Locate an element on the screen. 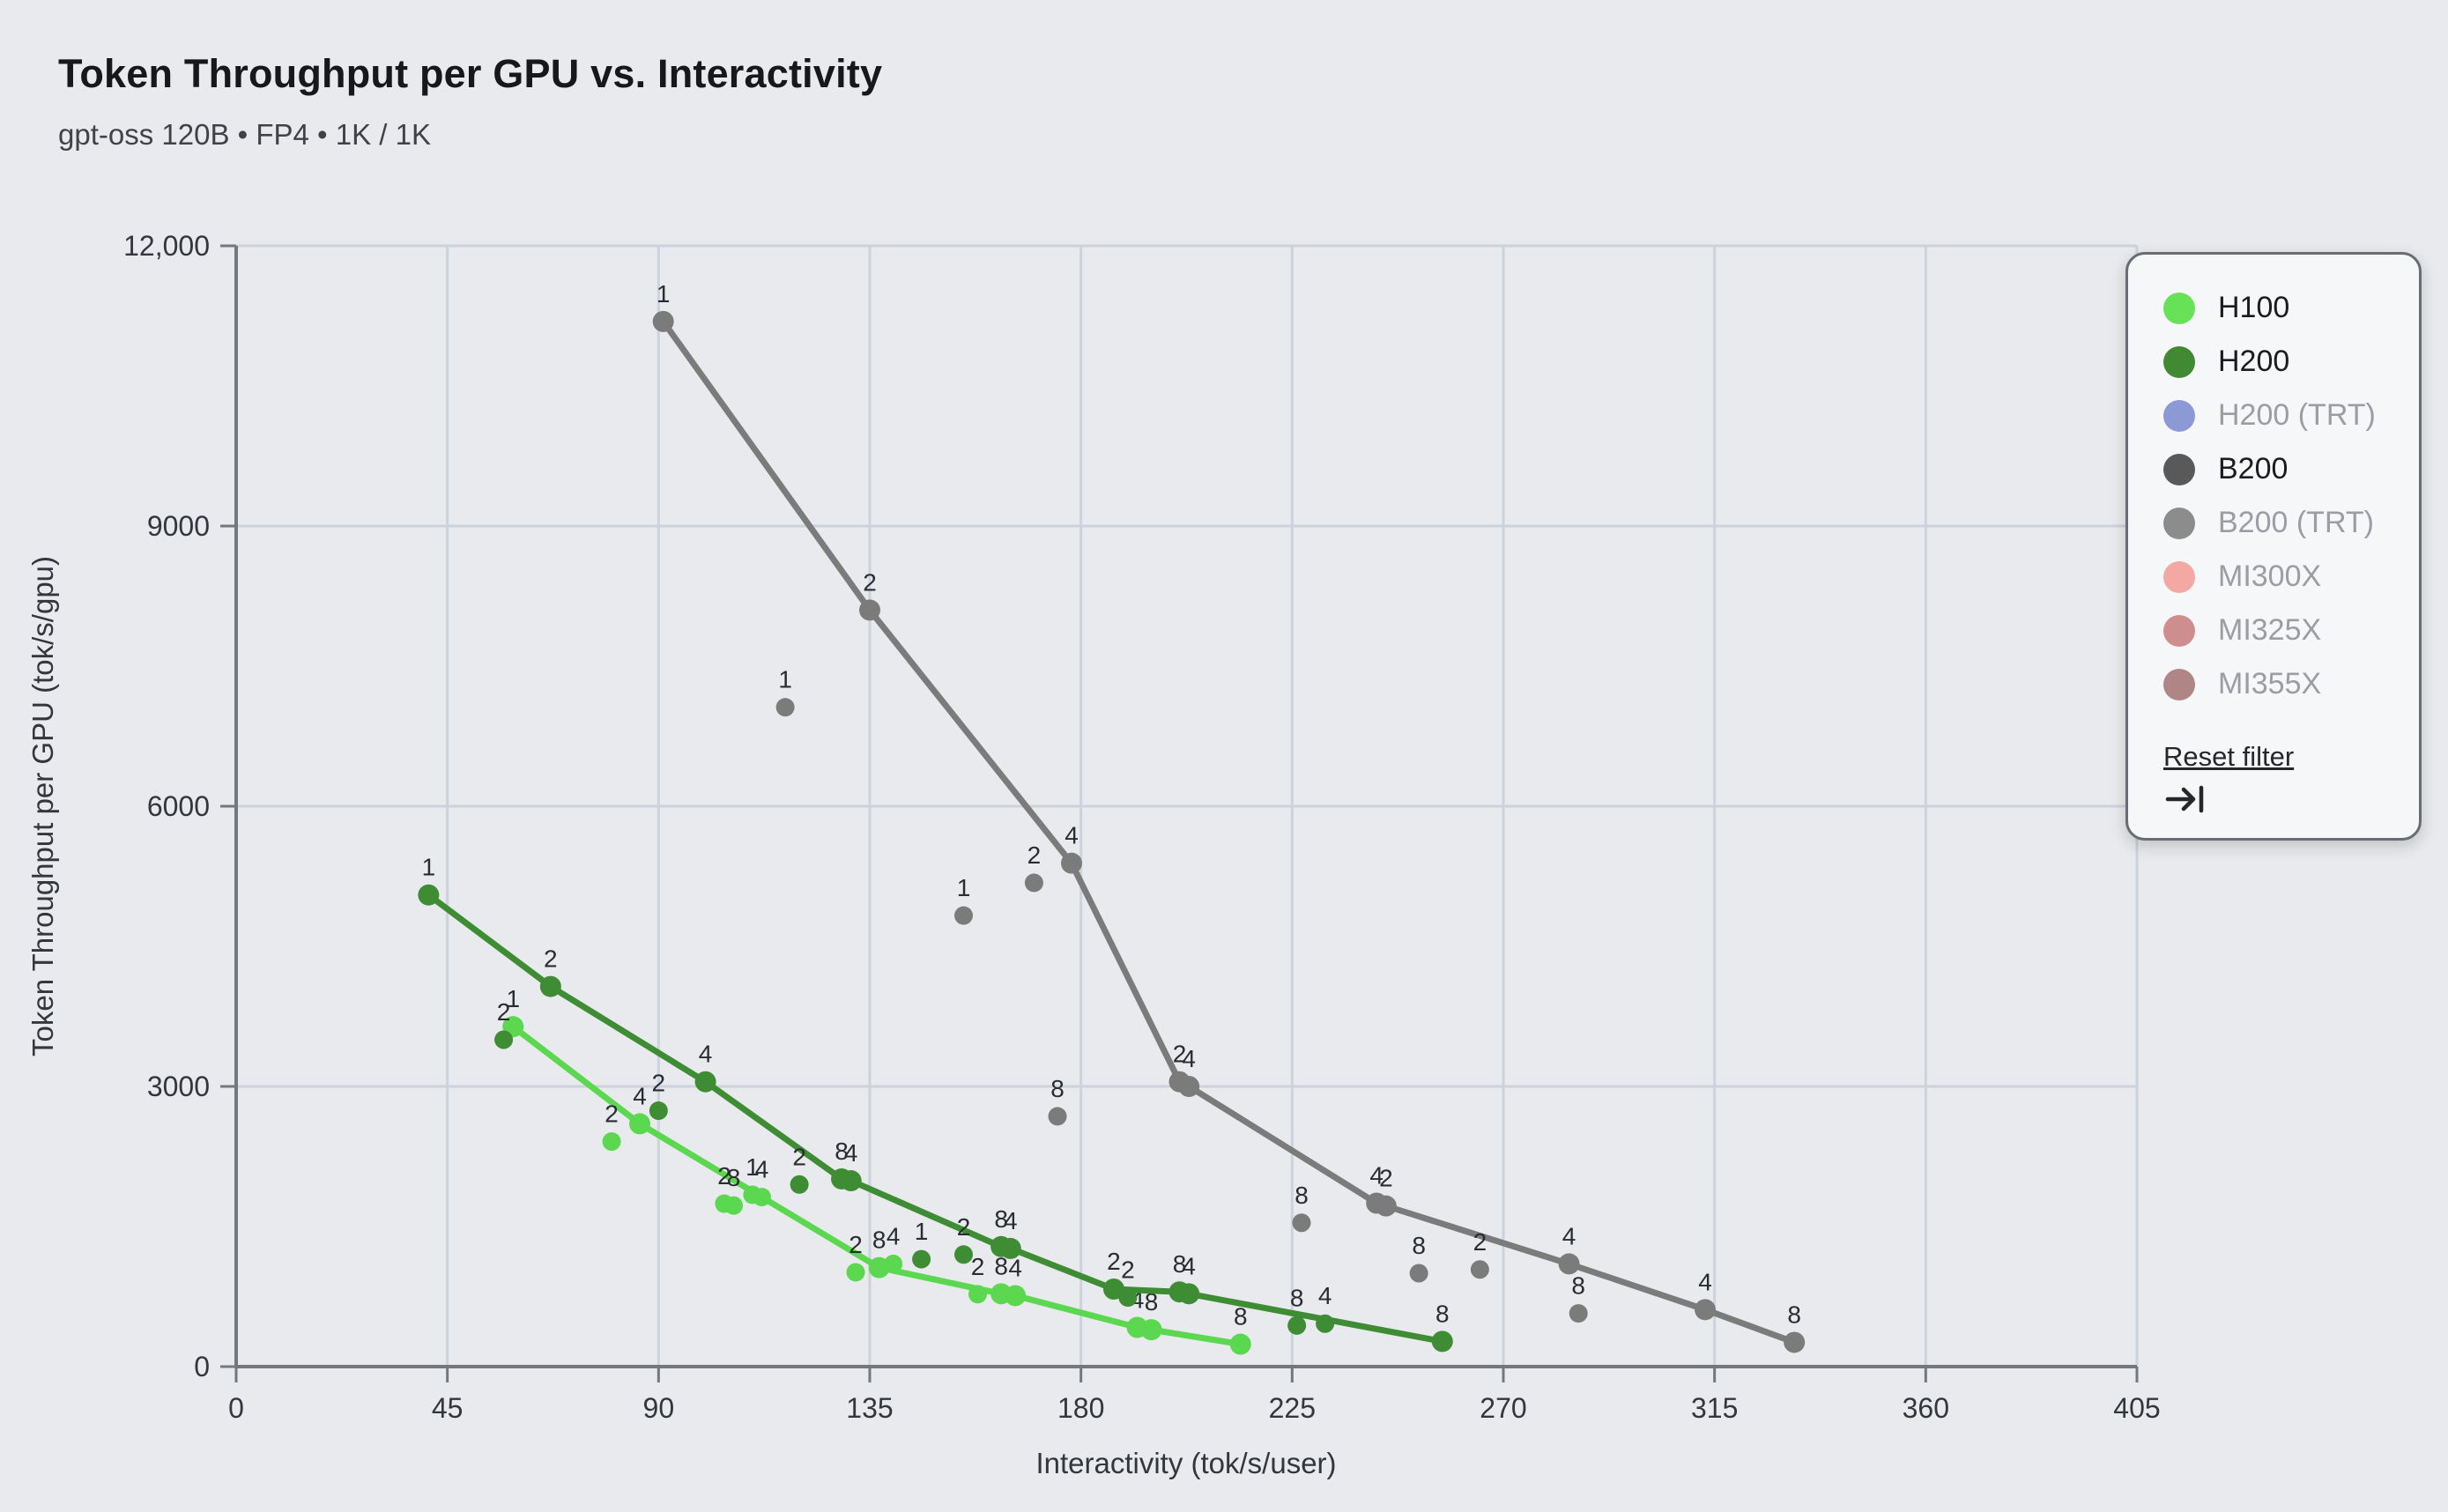  reset-filter-link: Reset filter is located at coordinates (2229, 756).